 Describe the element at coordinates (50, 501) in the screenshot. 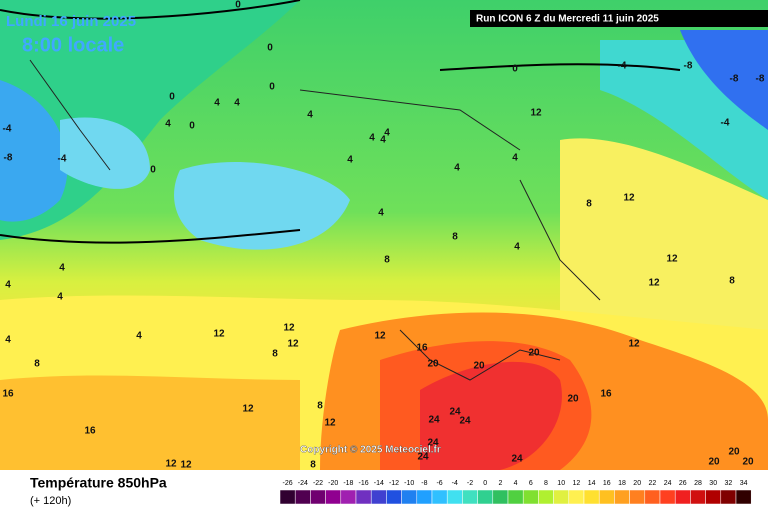

I see `lead-time: (+ 120h)` at that location.